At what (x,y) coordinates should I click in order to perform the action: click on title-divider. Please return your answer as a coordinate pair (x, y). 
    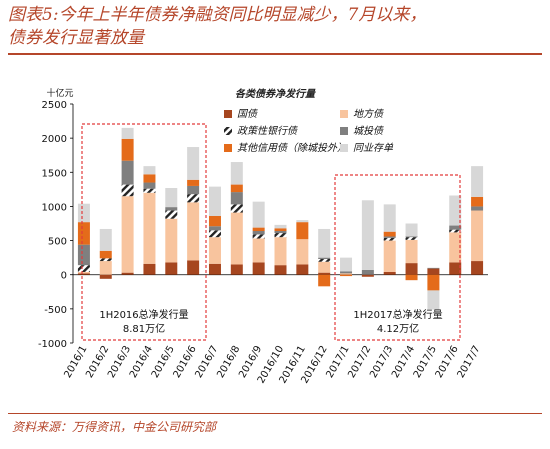
    Looking at the image, I should click on (275, 54).